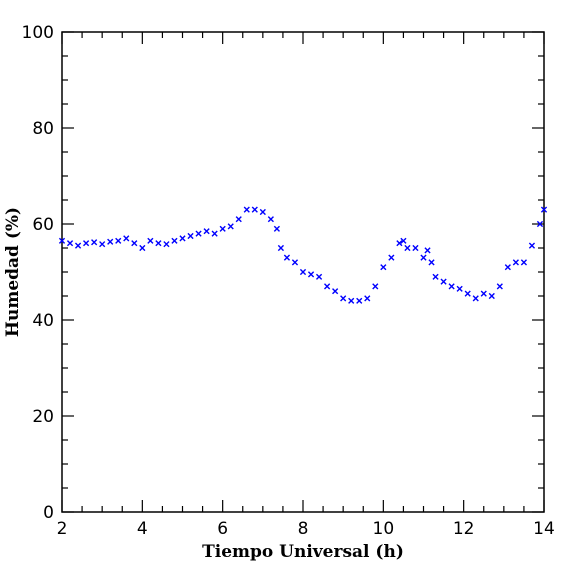 The image size is (574, 574). What do you see at coordinates (303, 552) in the screenshot?
I see `x-axis-title: Tiempo Universal (h)` at bounding box center [303, 552].